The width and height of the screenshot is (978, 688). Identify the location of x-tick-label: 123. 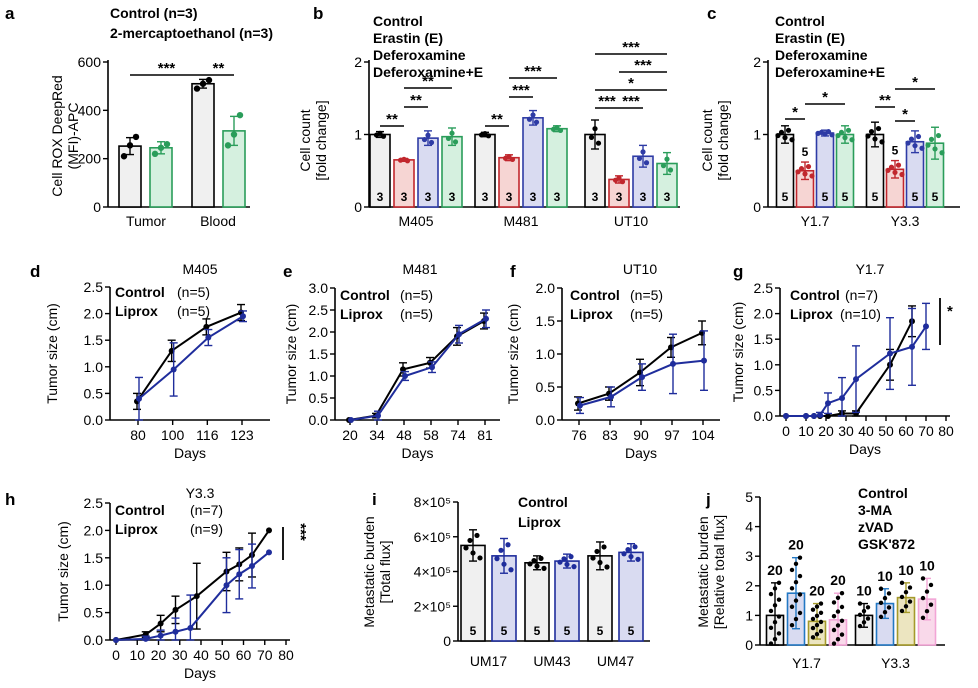
(242, 435).